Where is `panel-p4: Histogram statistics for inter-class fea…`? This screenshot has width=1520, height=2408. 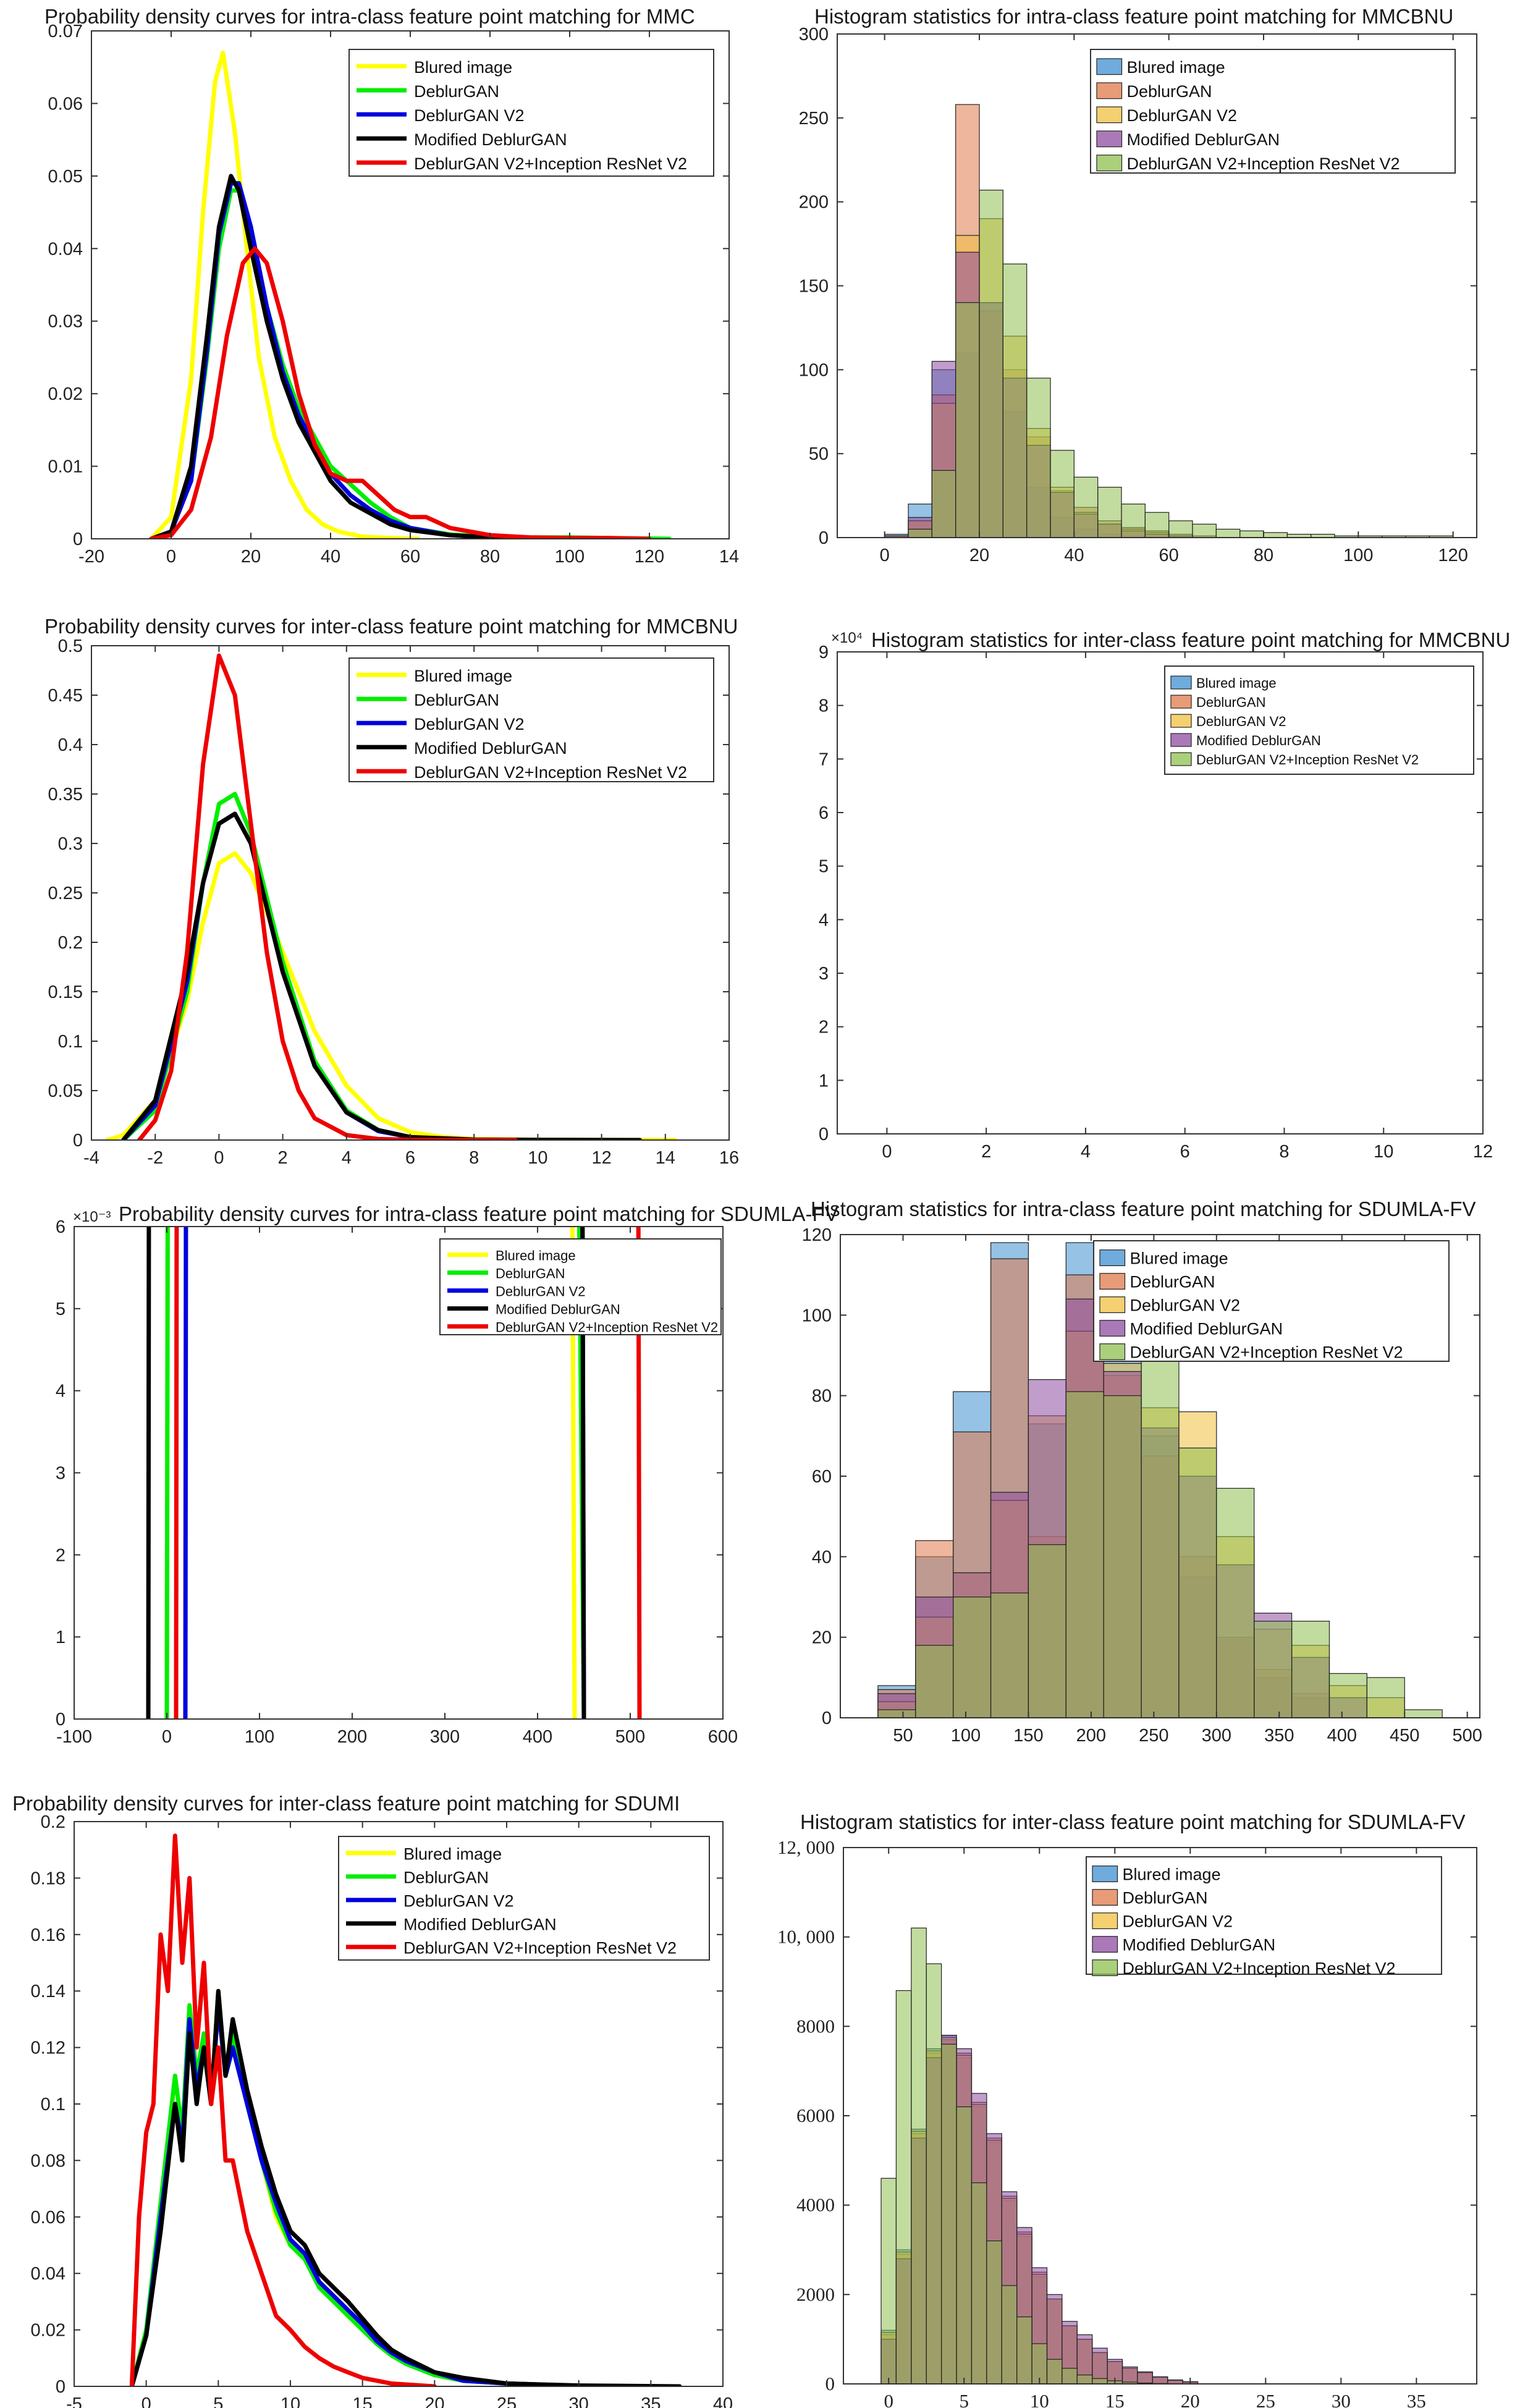 panel-p4: Histogram statistics for inter-class fea… is located at coordinates (1164, 895).